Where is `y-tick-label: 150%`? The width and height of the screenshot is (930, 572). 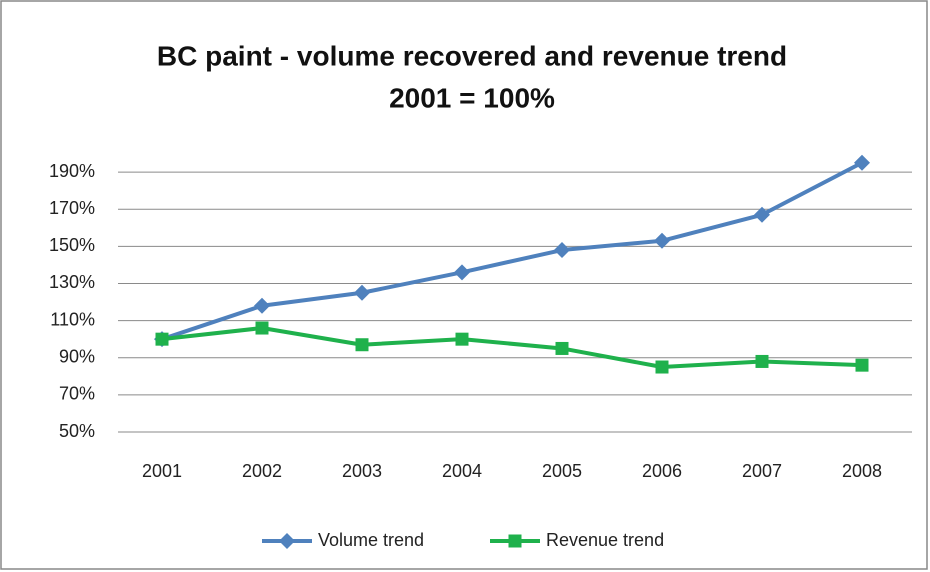 y-tick-label: 150% is located at coordinates (72, 245).